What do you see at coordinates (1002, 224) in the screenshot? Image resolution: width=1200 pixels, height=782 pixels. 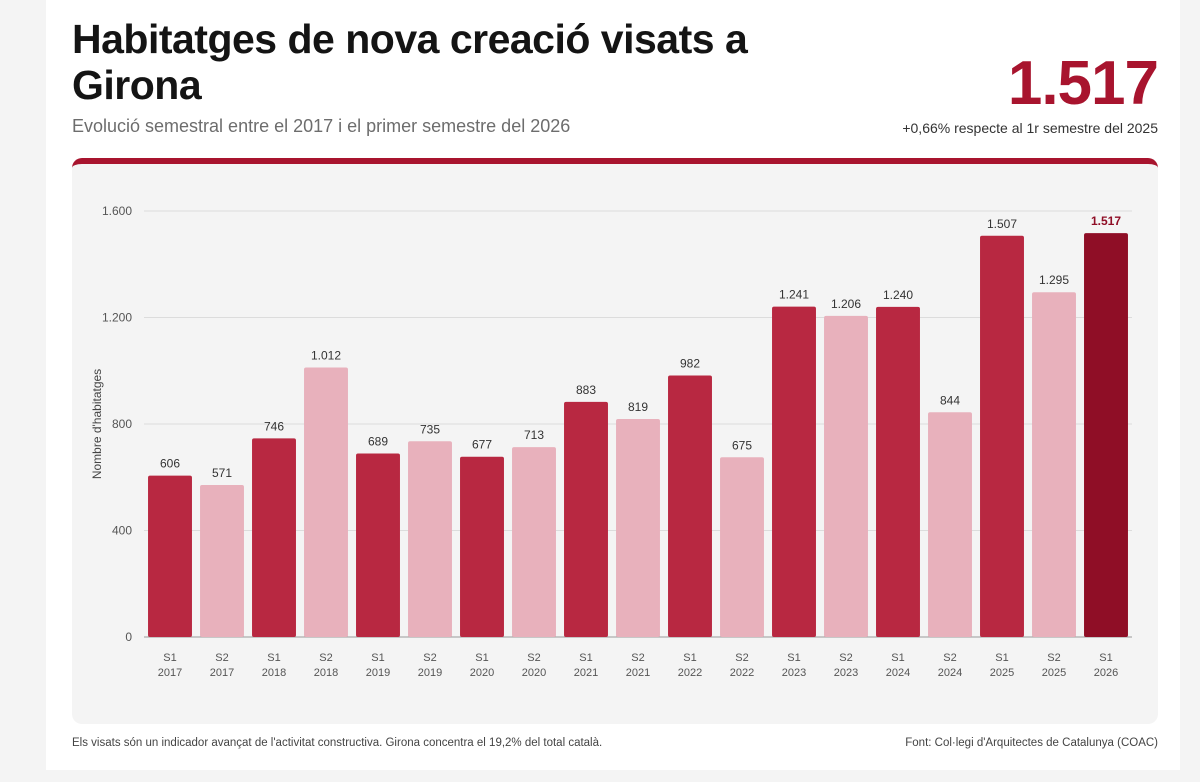 I see `value-label: 1.507` at bounding box center [1002, 224].